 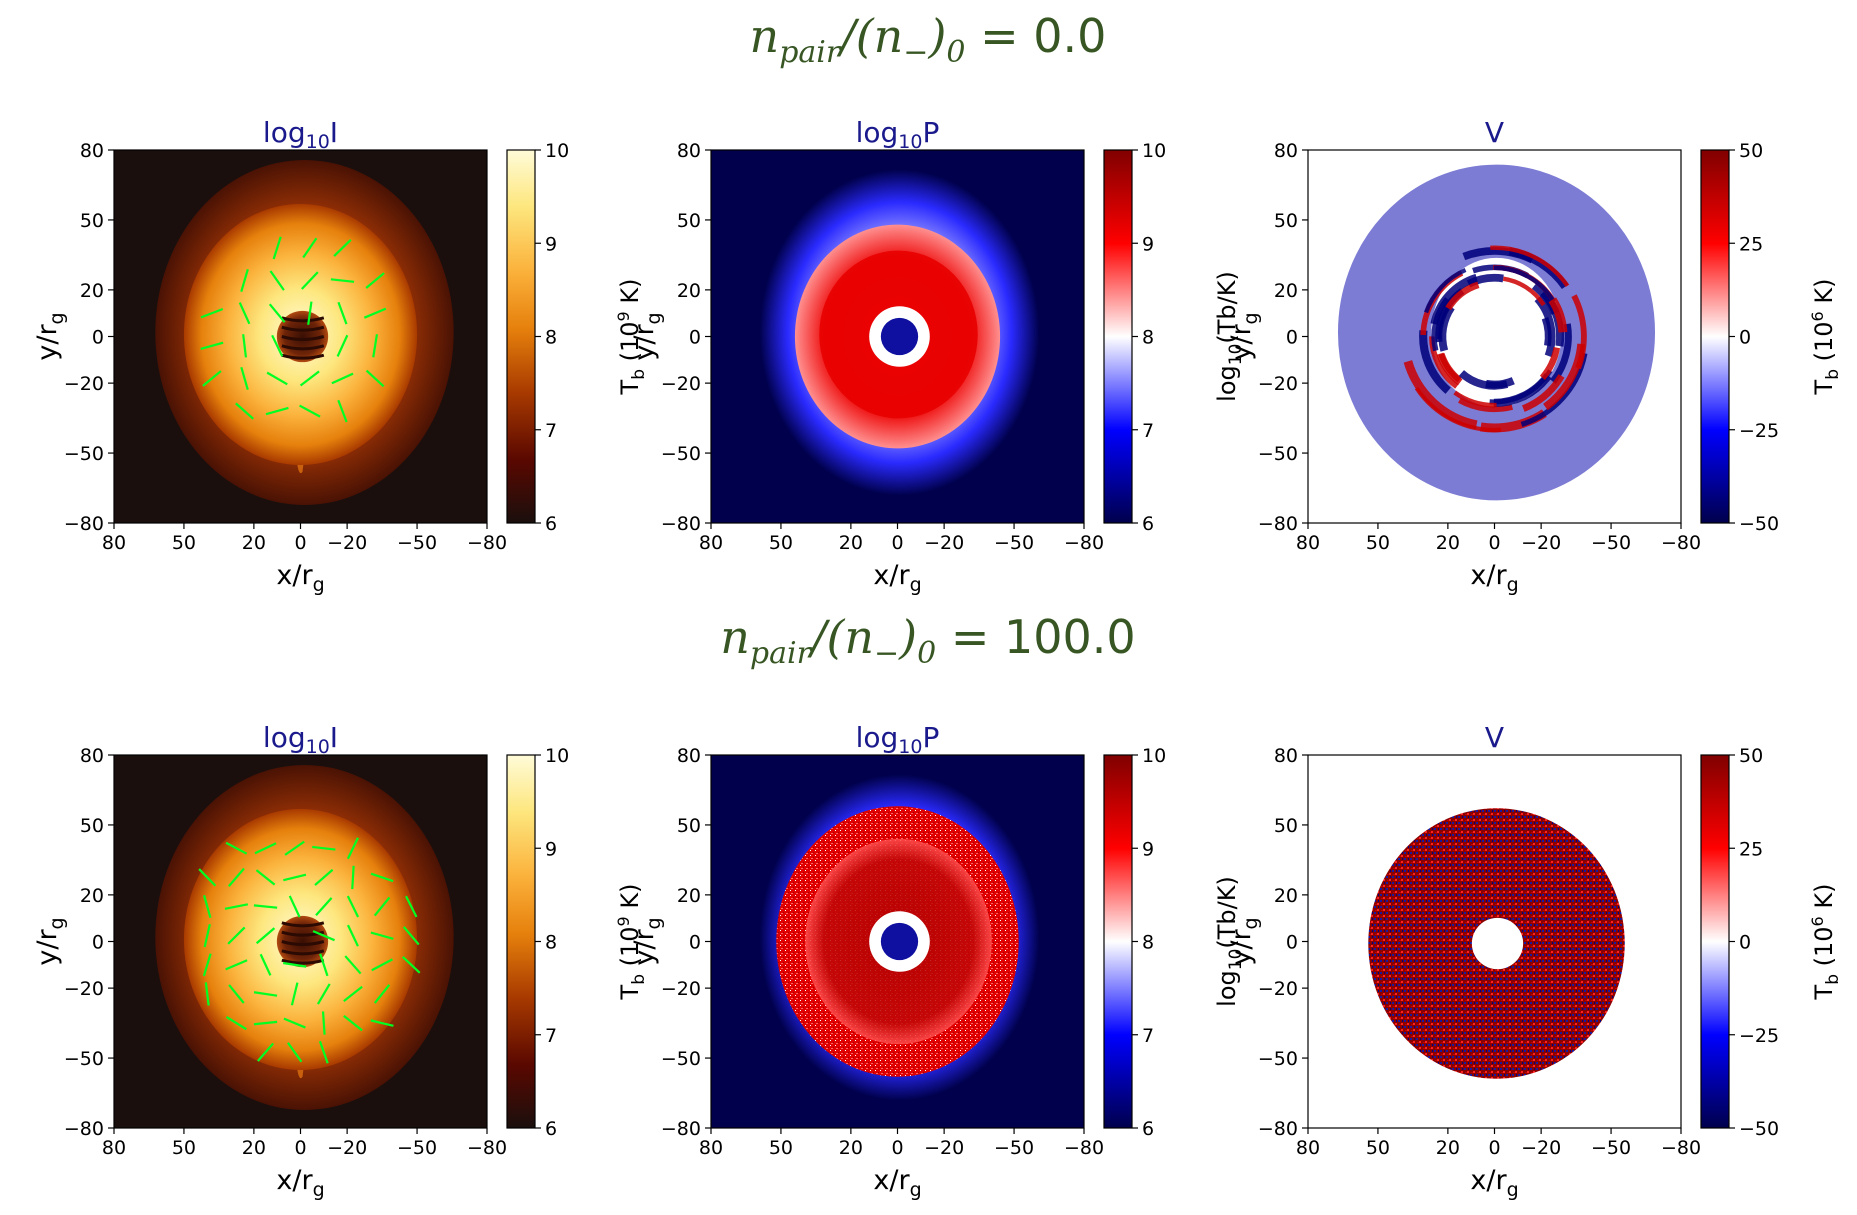 I want to click on colorbar-tick-label: 50, so click(x=1751, y=151).